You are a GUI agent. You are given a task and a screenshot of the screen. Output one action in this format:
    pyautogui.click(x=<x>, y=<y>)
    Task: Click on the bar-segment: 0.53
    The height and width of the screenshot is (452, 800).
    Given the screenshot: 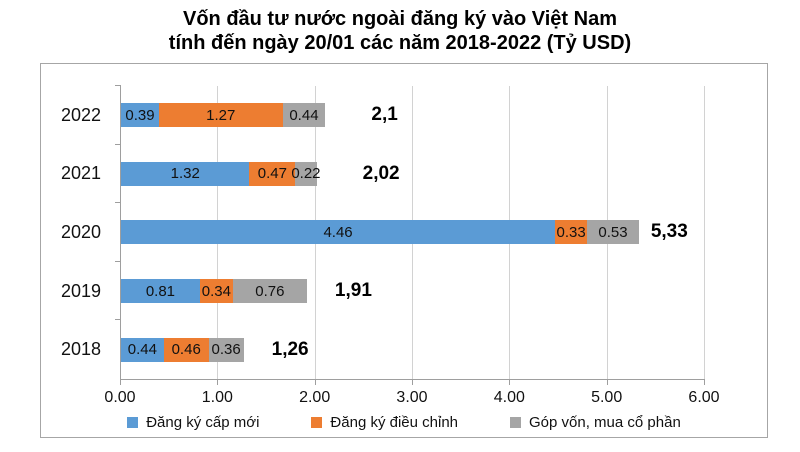 What is the action you would take?
    pyautogui.click(x=613, y=232)
    